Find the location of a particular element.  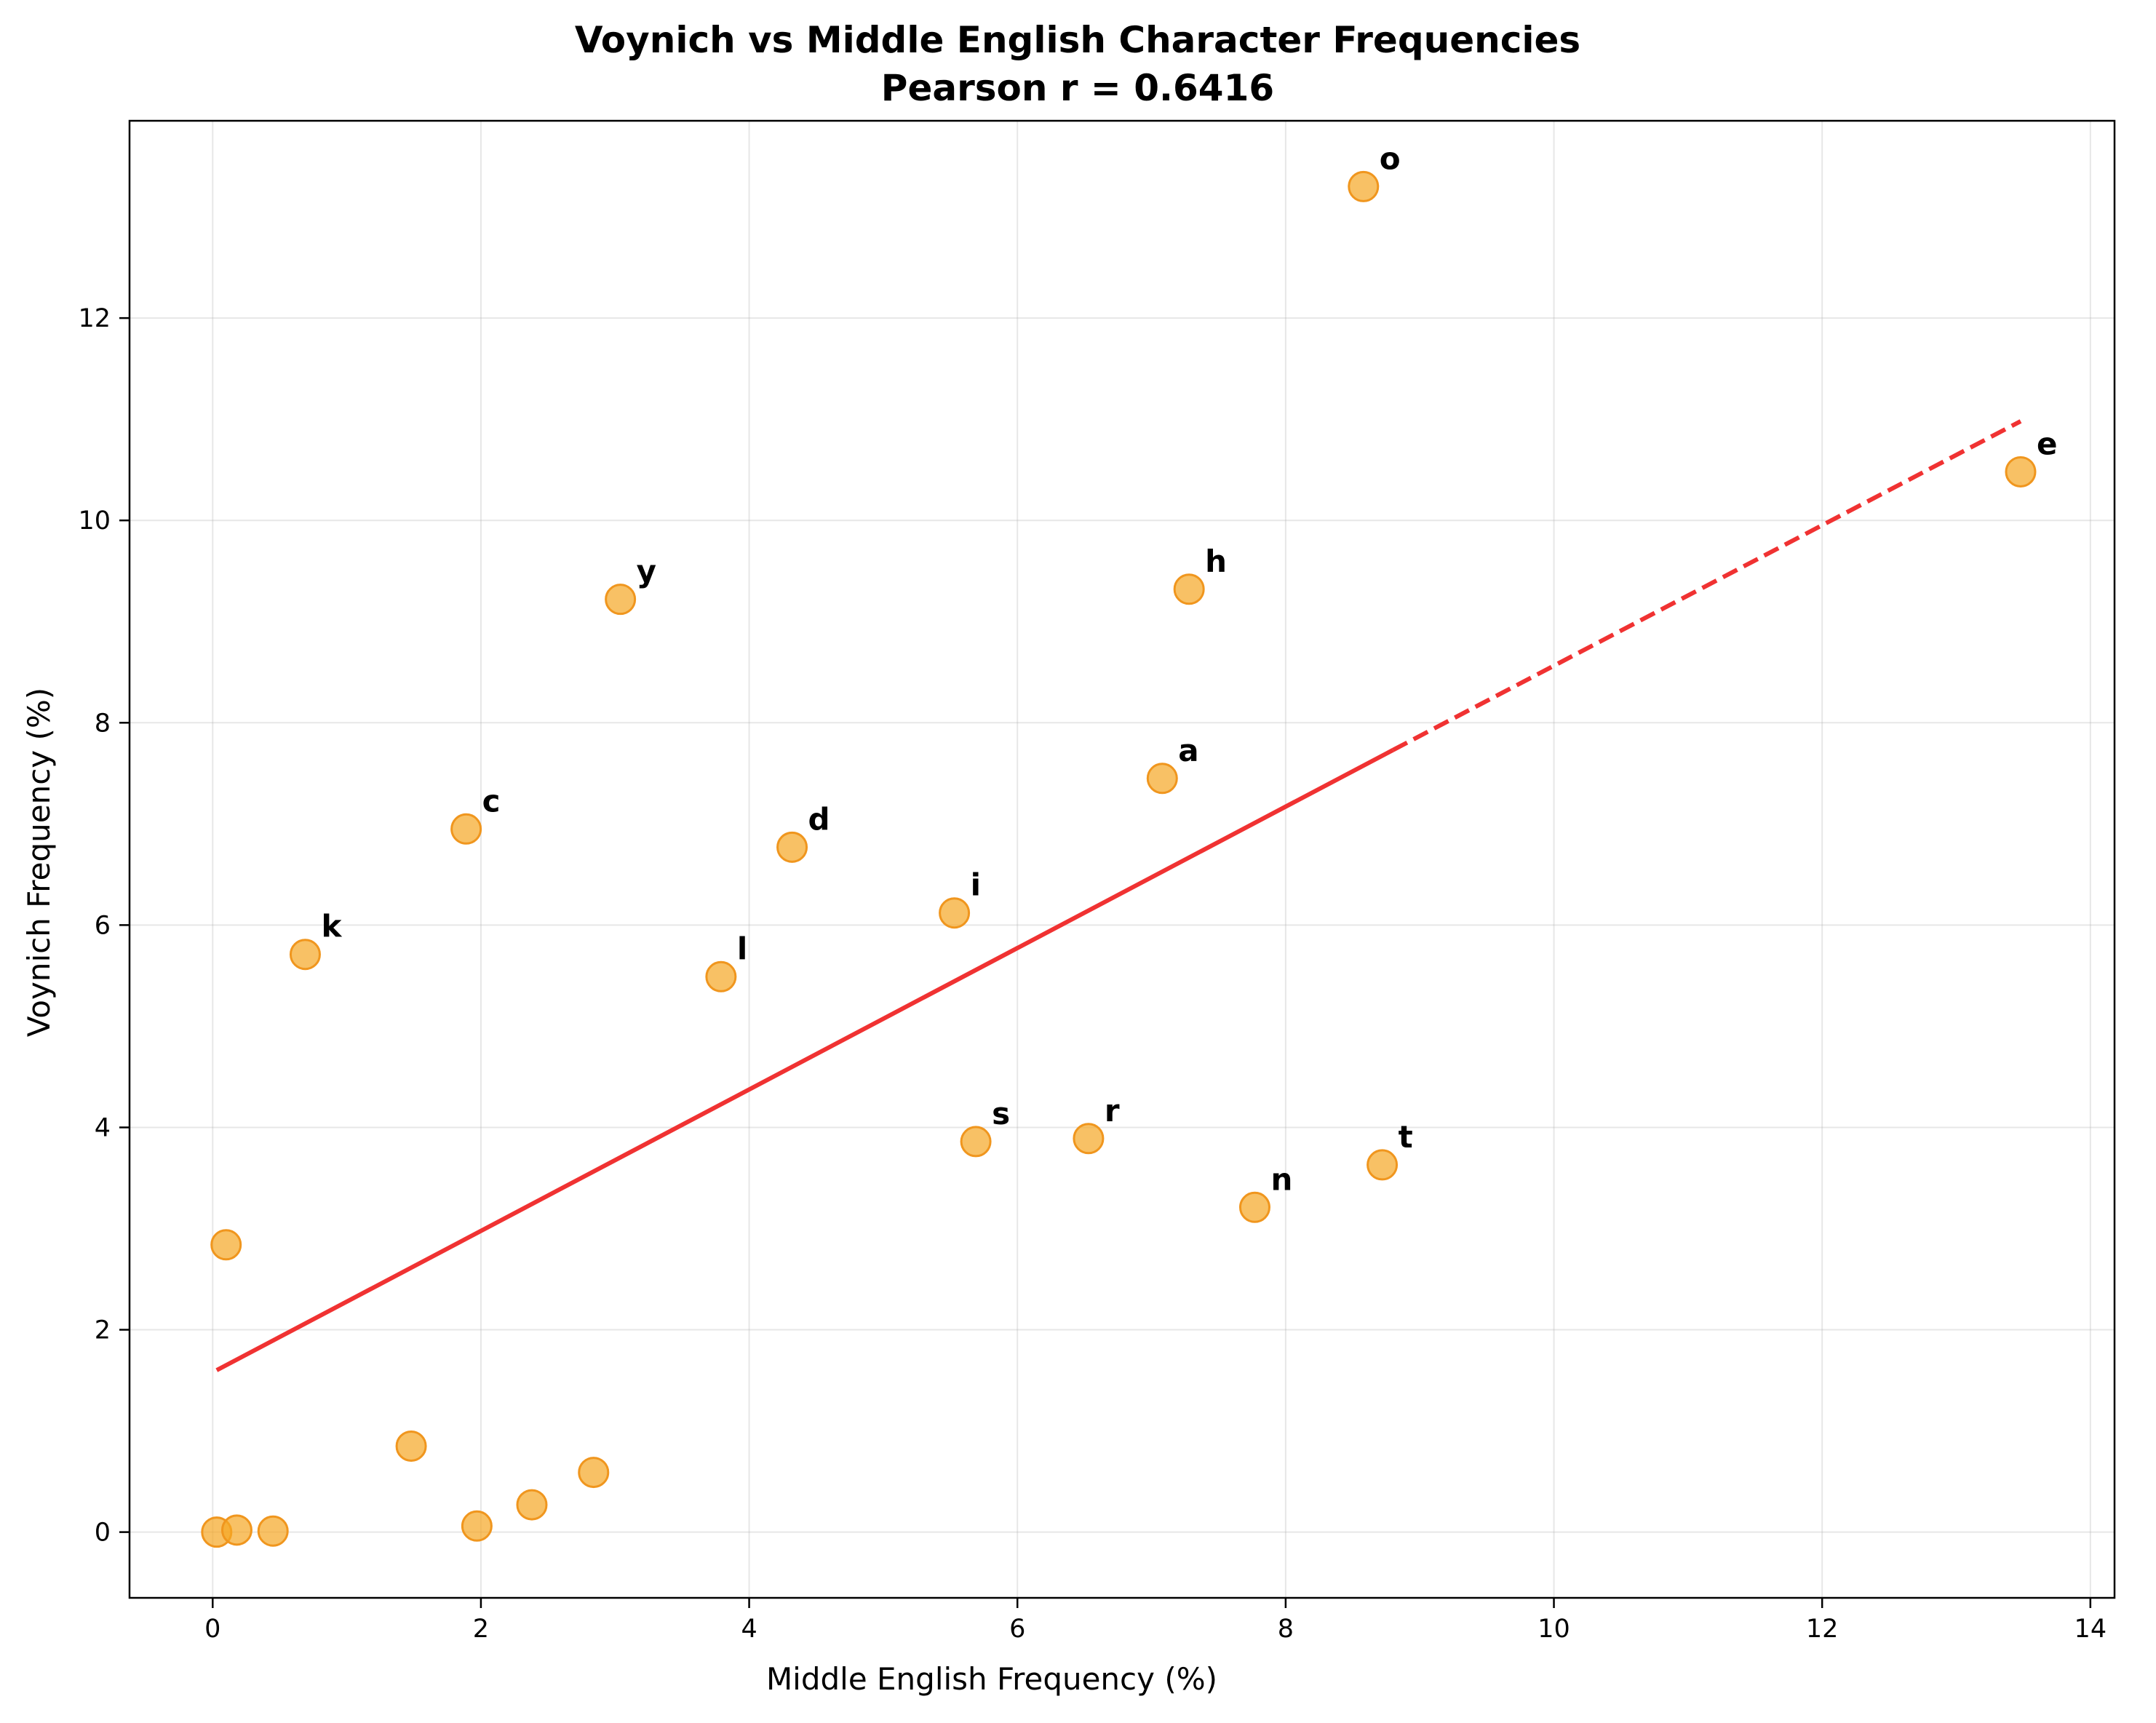

x-tick-label: 12 is located at coordinates (1823, 1629).